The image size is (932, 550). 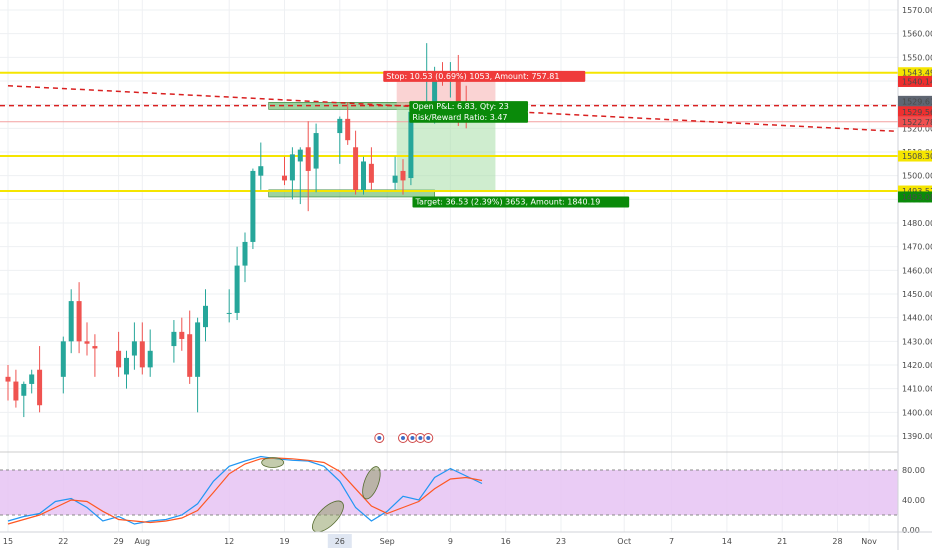 I want to click on time-tick: 28, so click(x=837, y=541).